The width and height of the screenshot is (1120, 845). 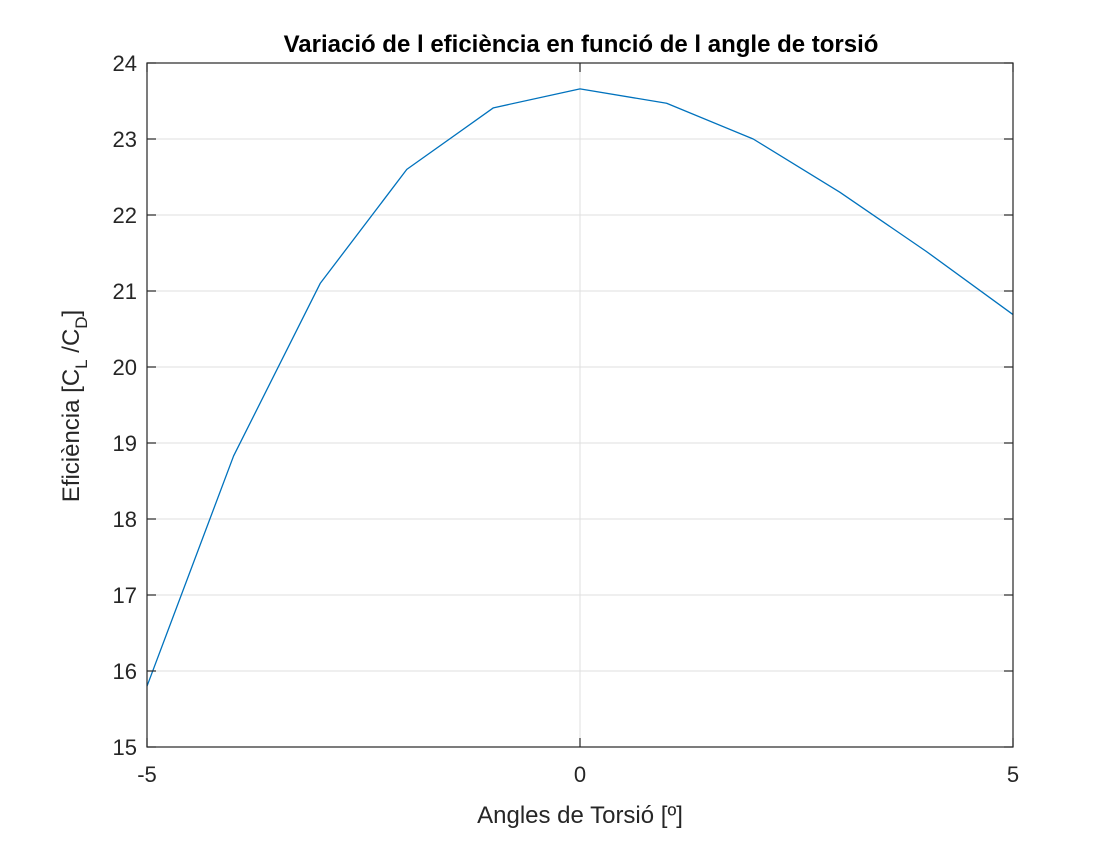 What do you see at coordinates (71, 435) in the screenshot?
I see `y-axis-label-prefix: Eficiència [C` at bounding box center [71, 435].